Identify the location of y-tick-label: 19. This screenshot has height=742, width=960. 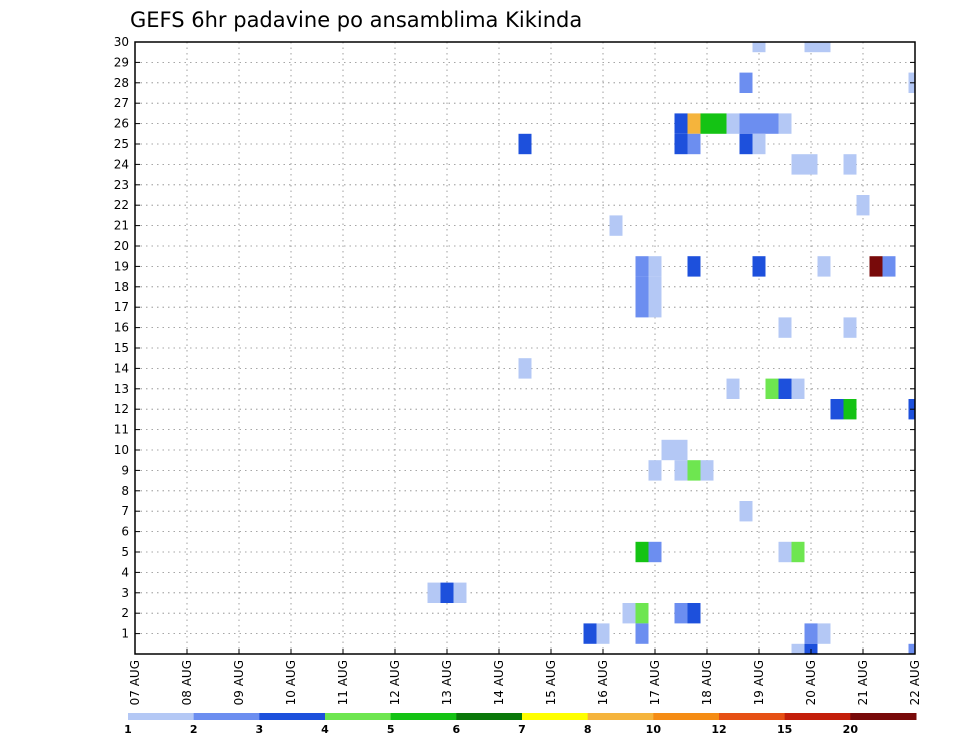
(121, 266).